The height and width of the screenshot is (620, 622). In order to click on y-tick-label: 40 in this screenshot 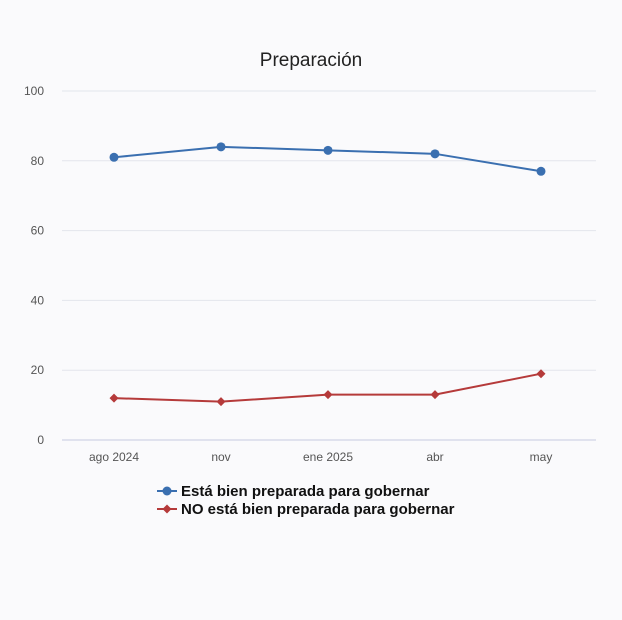, I will do `click(38, 300)`.